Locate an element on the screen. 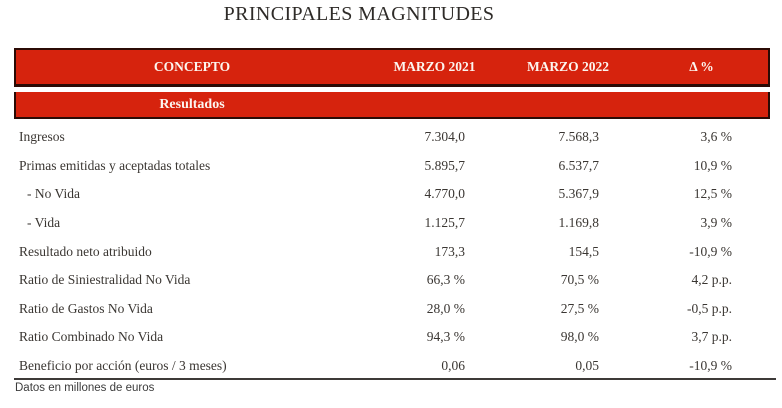 The height and width of the screenshot is (408, 782). row-concepto: Ratio Combinado No Vida is located at coordinates (91, 337).